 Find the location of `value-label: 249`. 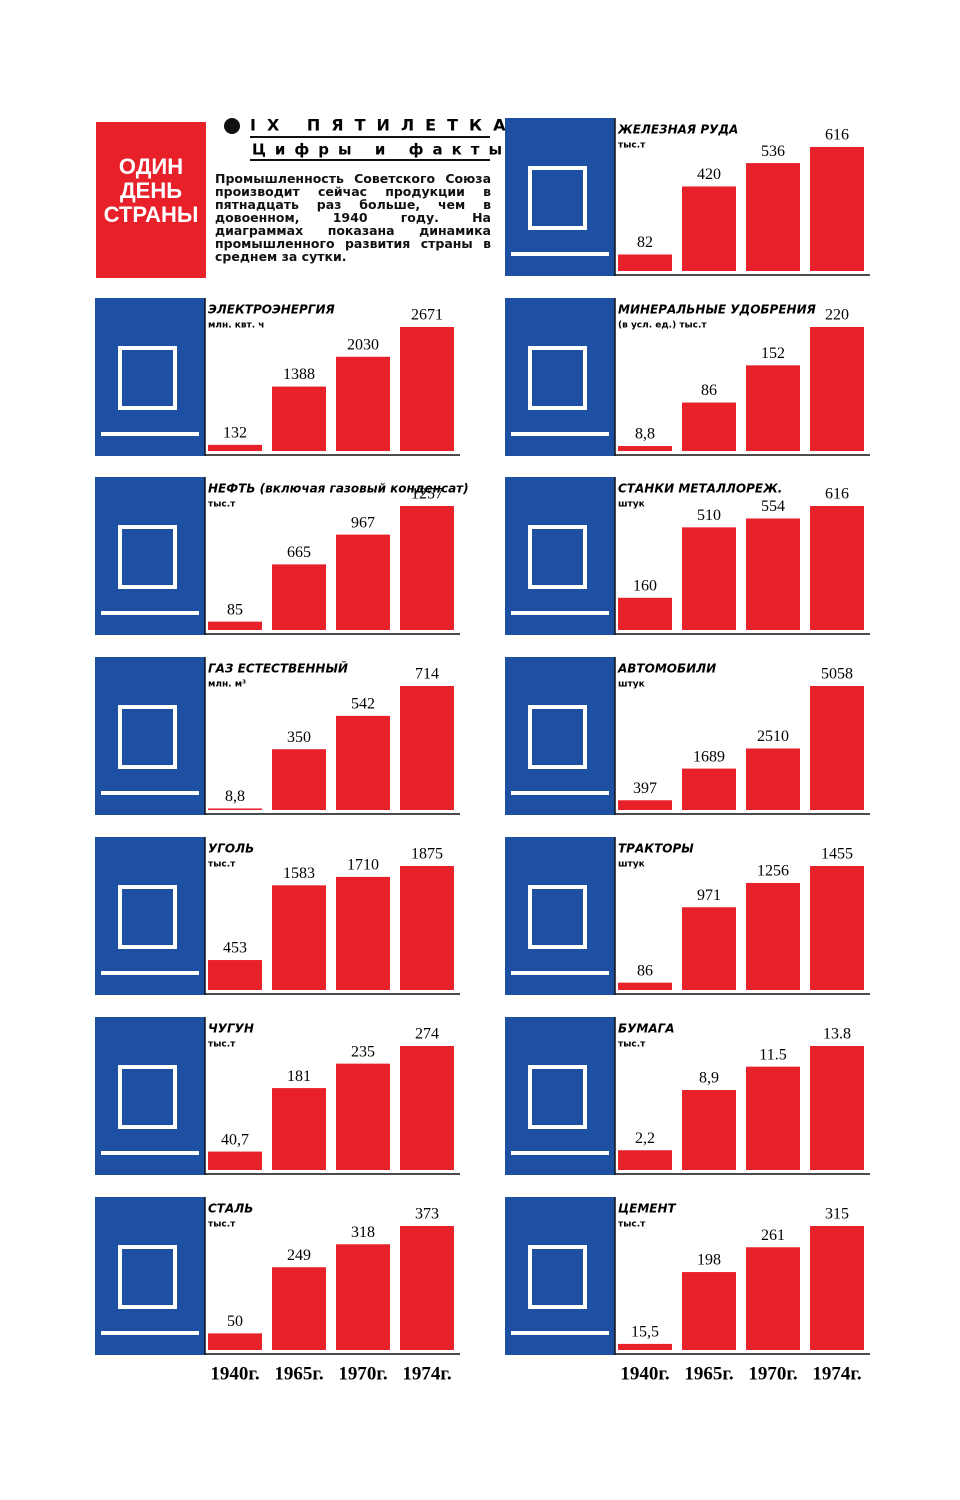

value-label: 249 is located at coordinates (299, 1255).